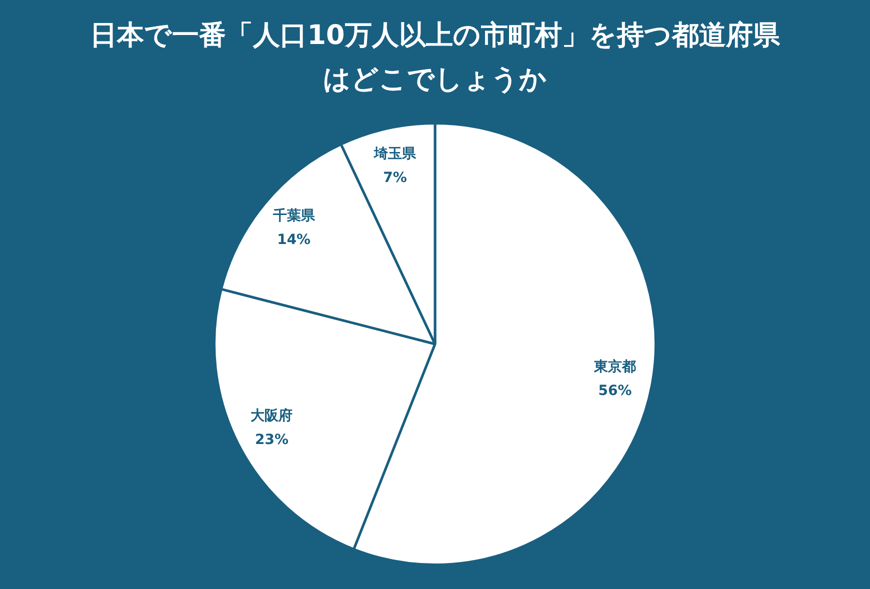 This screenshot has width=870, height=589. I want to click on chart-title: 日本で一番「人口10万人以上の市町村」を持つ都道府県はどこでしょうか, so click(435, 58).